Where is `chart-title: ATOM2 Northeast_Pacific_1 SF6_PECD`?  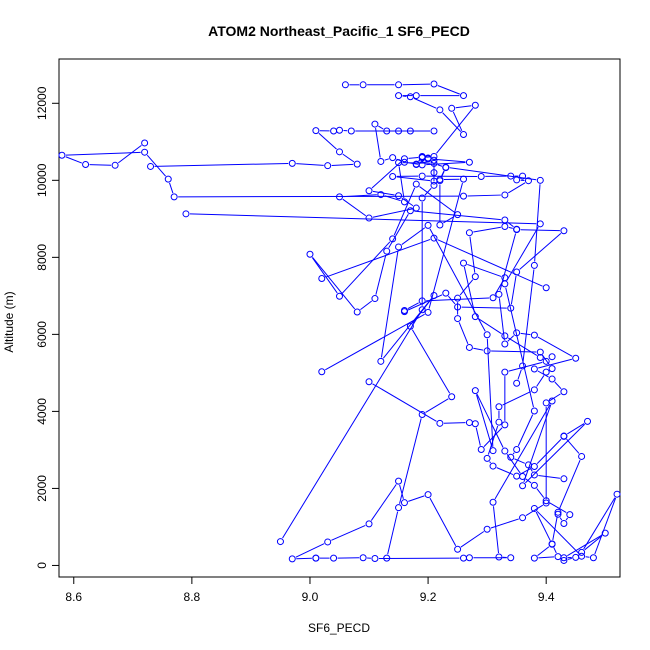 chart-title: ATOM2 Northeast_Pacific_1 SF6_PECD is located at coordinates (339, 31).